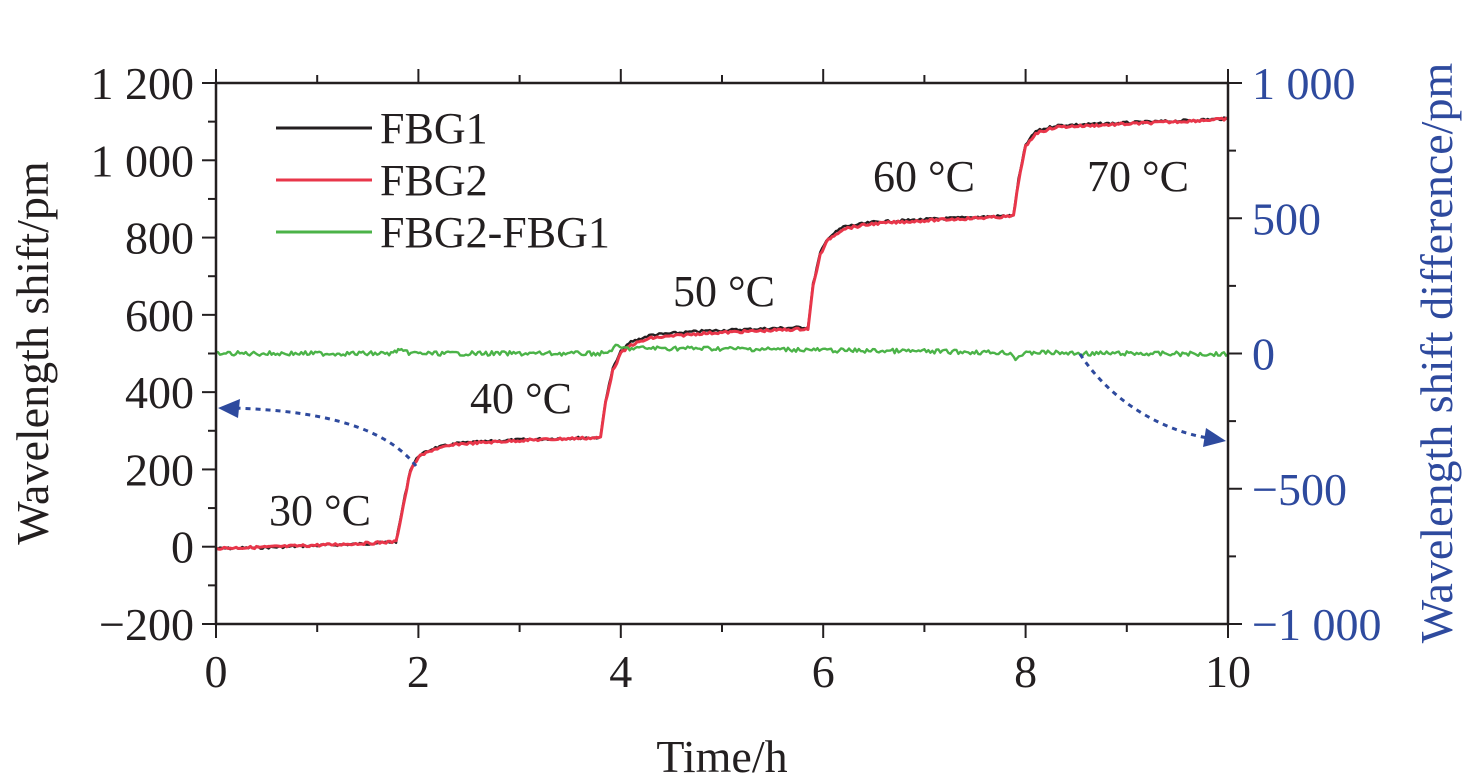  Describe the element at coordinates (924, 176) in the screenshot. I see `annotation-60c: 60 °C` at that location.